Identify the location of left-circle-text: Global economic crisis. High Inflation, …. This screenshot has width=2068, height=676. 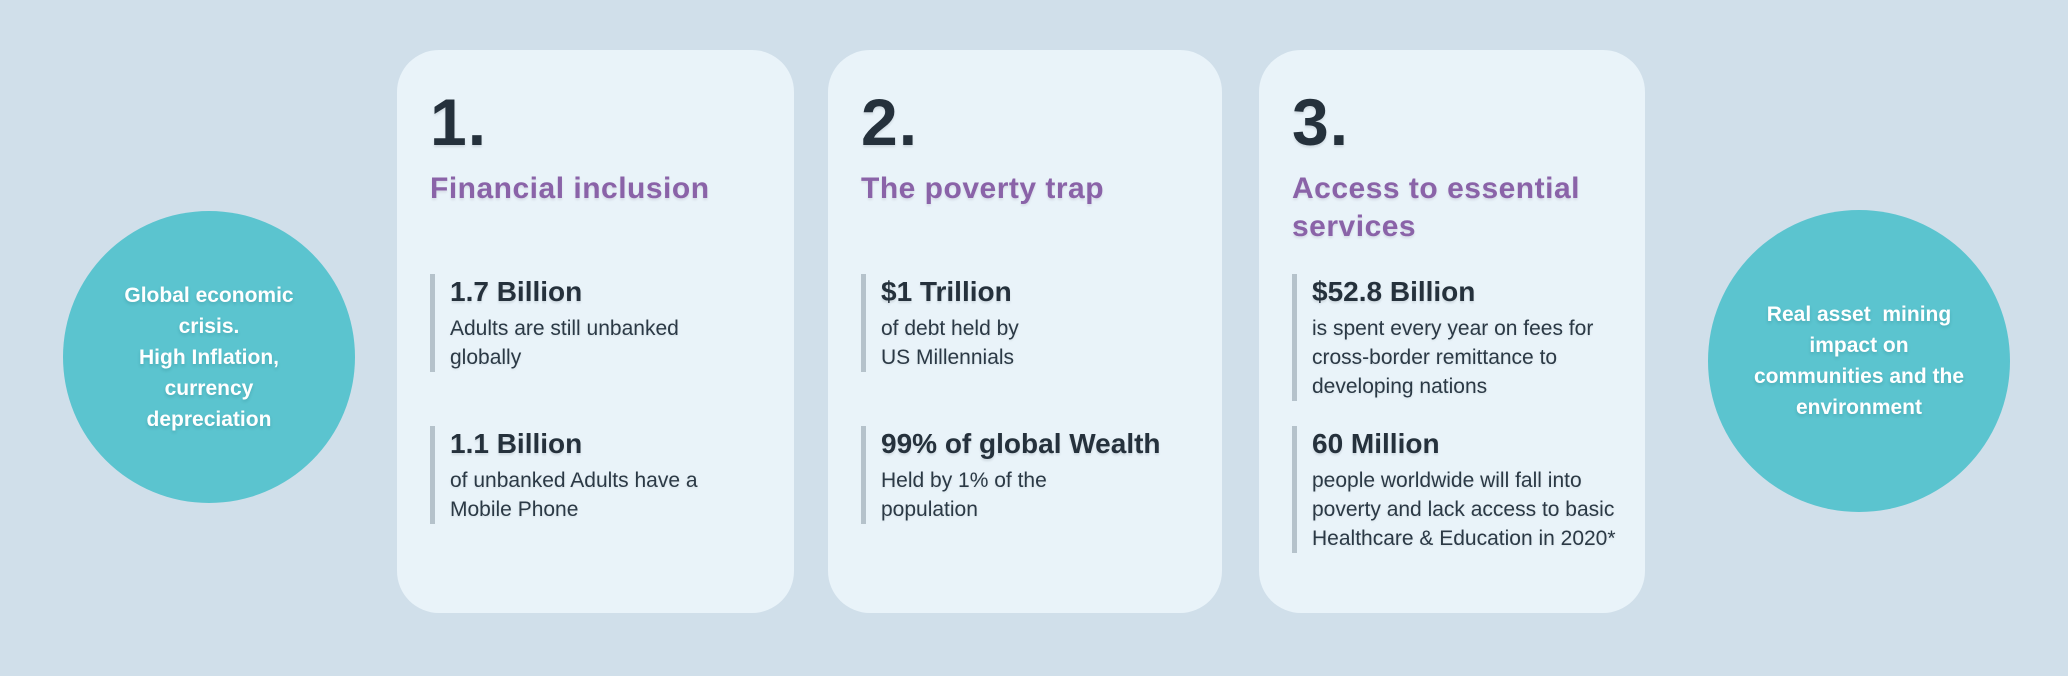
(209, 357).